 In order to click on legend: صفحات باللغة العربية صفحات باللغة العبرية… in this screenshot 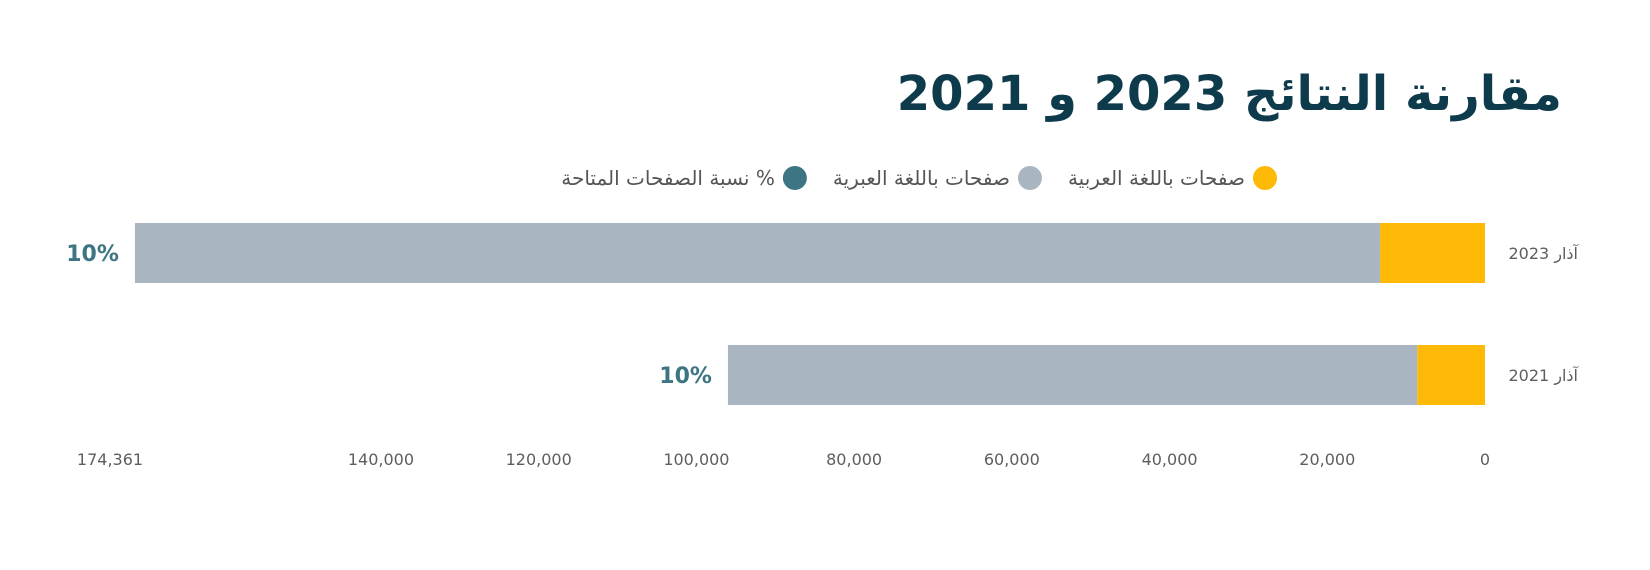, I will do `click(919, 178)`.